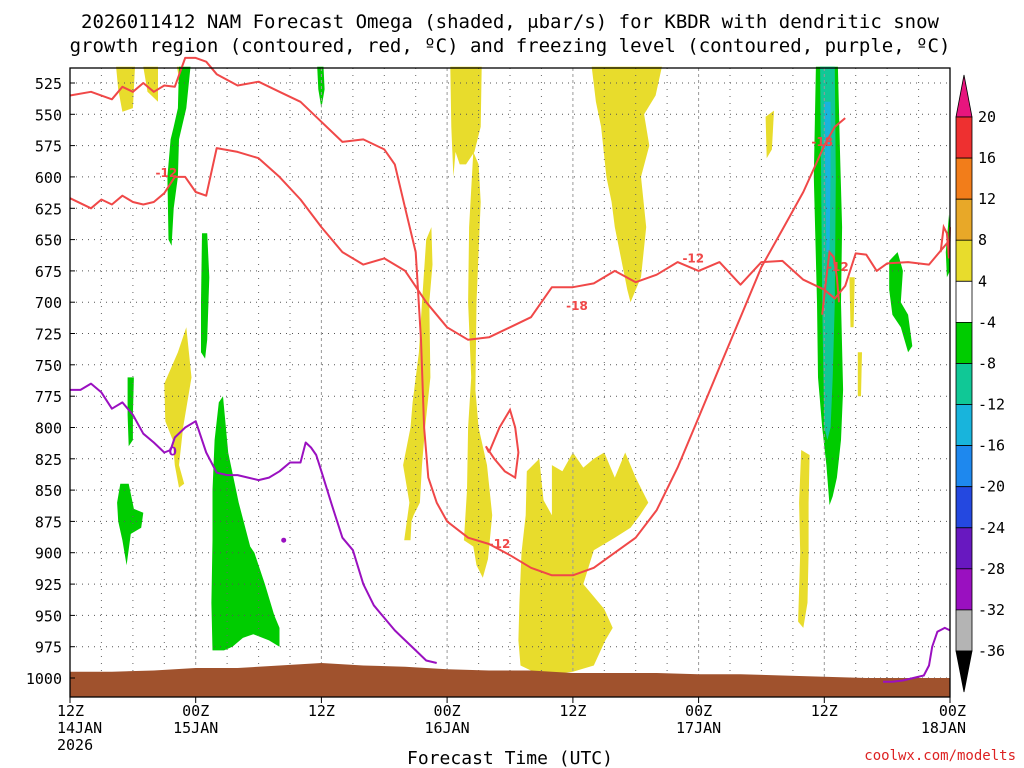 This screenshot has width=1024, height=768. Describe the element at coordinates (987, 199) in the screenshot. I see `colorbar-level-label: 12` at that location.